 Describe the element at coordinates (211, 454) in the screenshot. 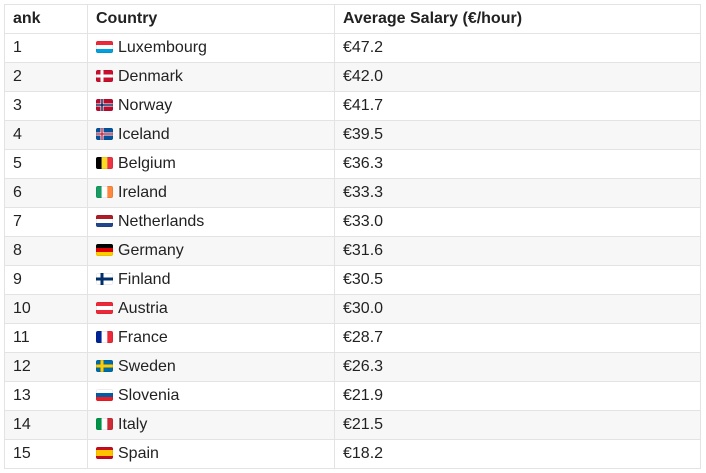

I see `table-cell: Spain` at that location.